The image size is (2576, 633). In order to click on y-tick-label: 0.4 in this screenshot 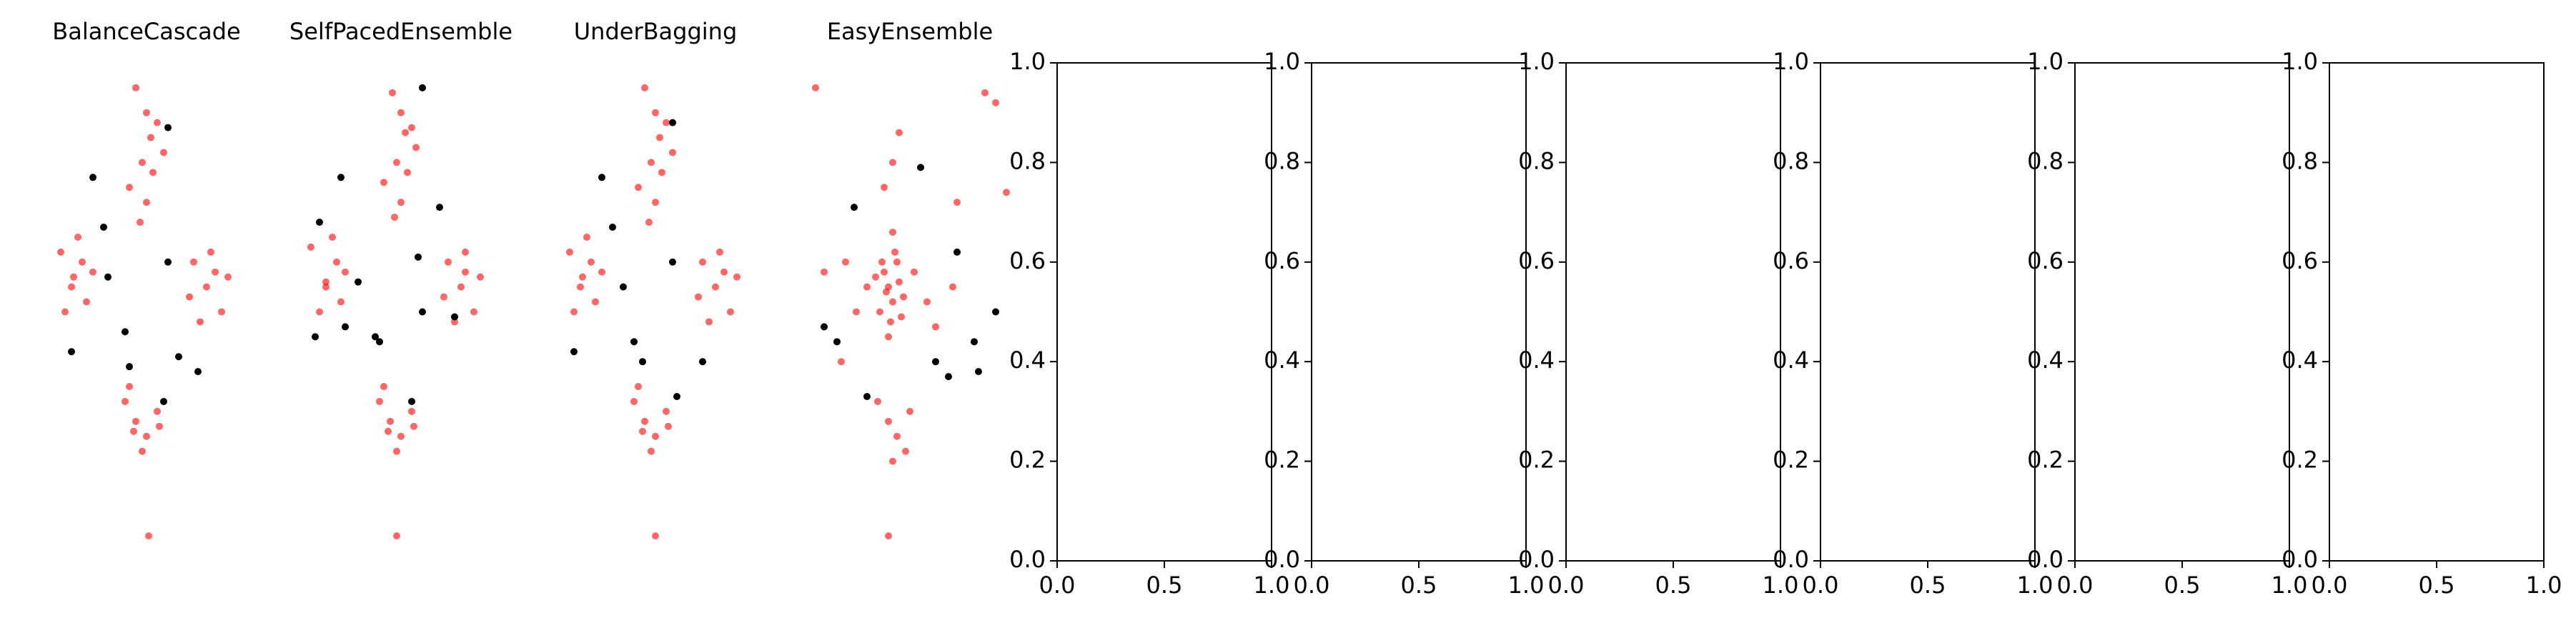, I will do `click(1536, 360)`.